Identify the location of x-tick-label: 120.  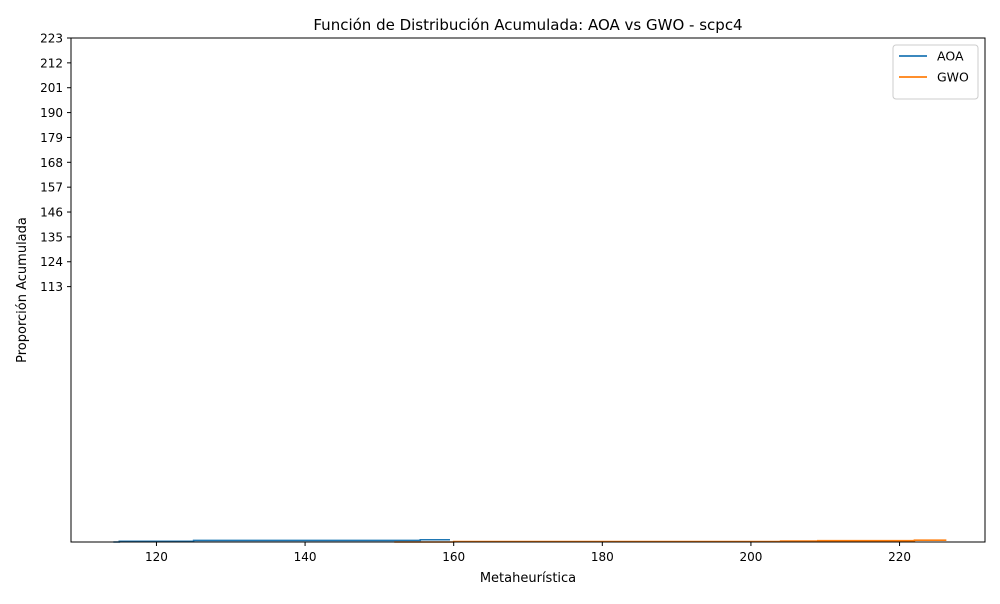
(156, 557).